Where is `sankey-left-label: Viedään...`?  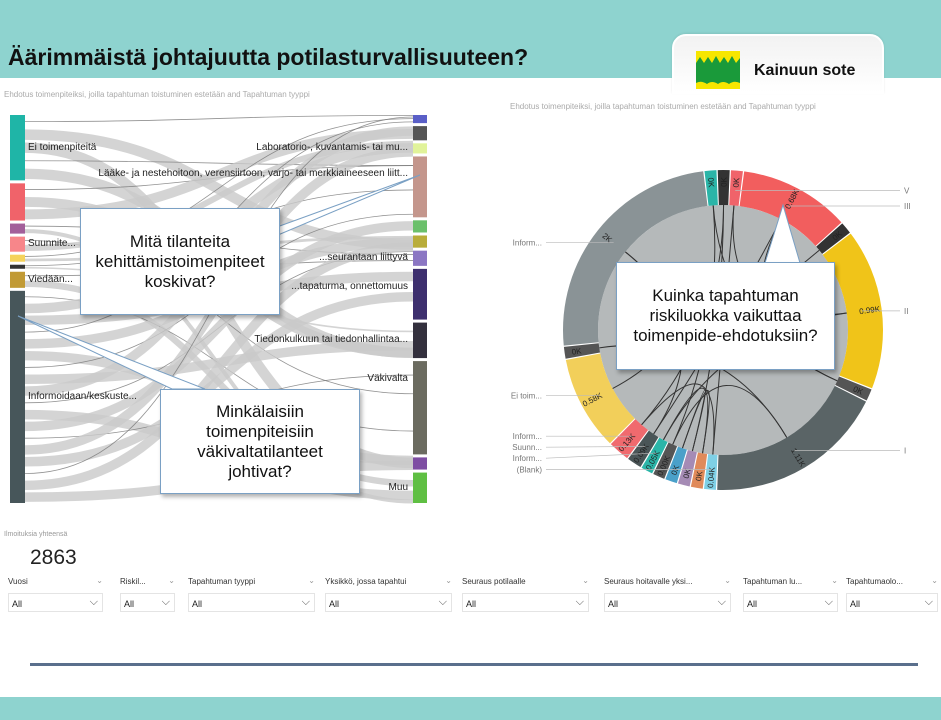
sankey-left-label: Viedään... is located at coordinates (50, 279).